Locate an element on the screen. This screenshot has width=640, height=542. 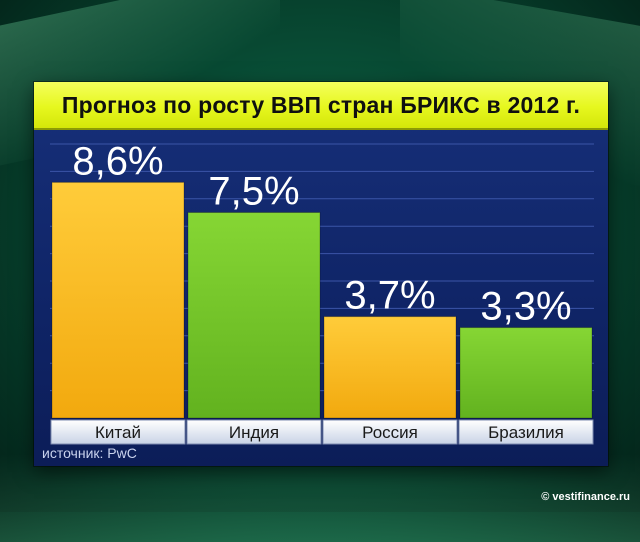
category-label: Индия is located at coordinates (254, 432).